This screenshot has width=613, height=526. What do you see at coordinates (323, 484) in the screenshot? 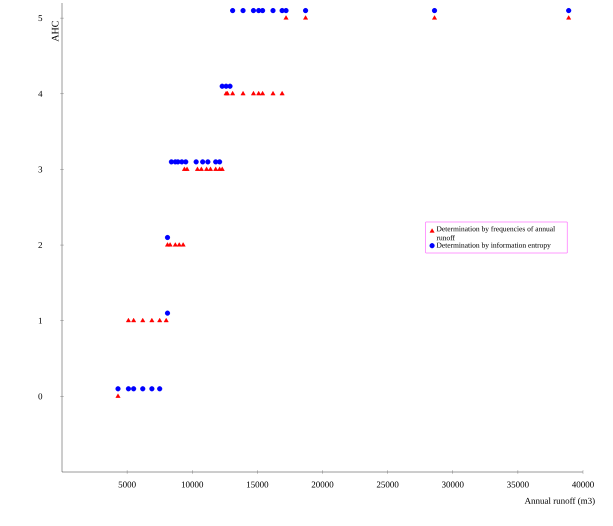
I see `x-tick-label: 20000` at bounding box center [323, 484].